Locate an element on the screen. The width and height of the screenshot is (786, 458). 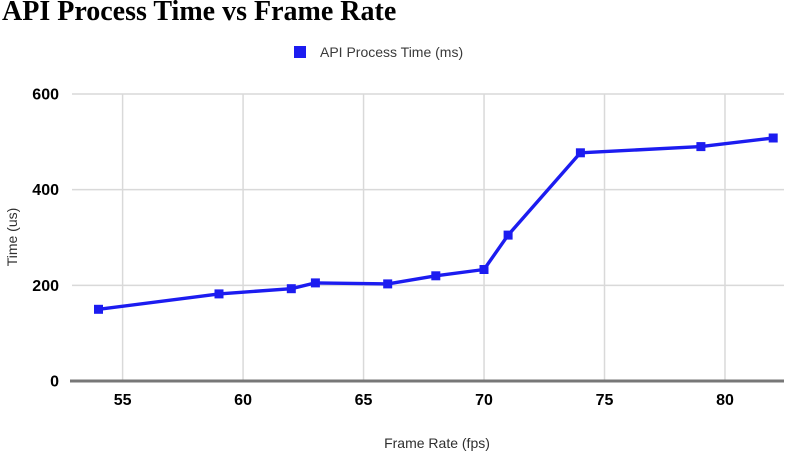
x-tick-label: 75 is located at coordinates (605, 400).